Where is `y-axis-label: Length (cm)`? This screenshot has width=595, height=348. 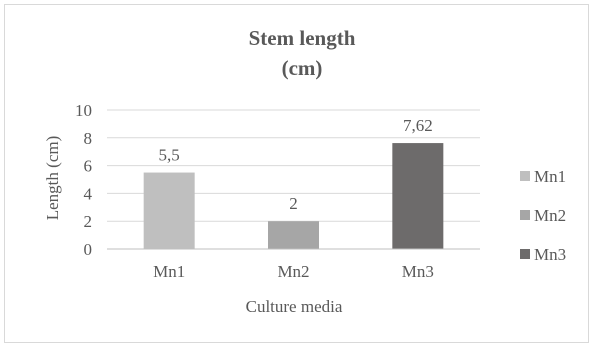
y-axis-label: Length (cm) is located at coordinates (52, 178).